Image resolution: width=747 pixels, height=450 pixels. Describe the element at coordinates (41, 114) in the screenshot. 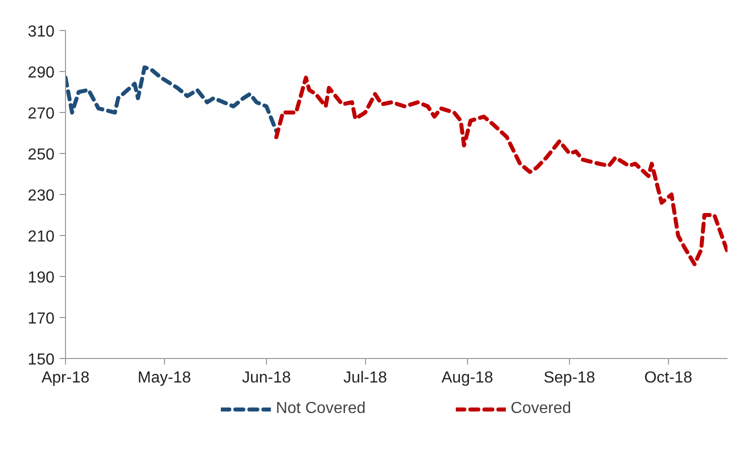

I see `y-tick-label: 270` at that location.